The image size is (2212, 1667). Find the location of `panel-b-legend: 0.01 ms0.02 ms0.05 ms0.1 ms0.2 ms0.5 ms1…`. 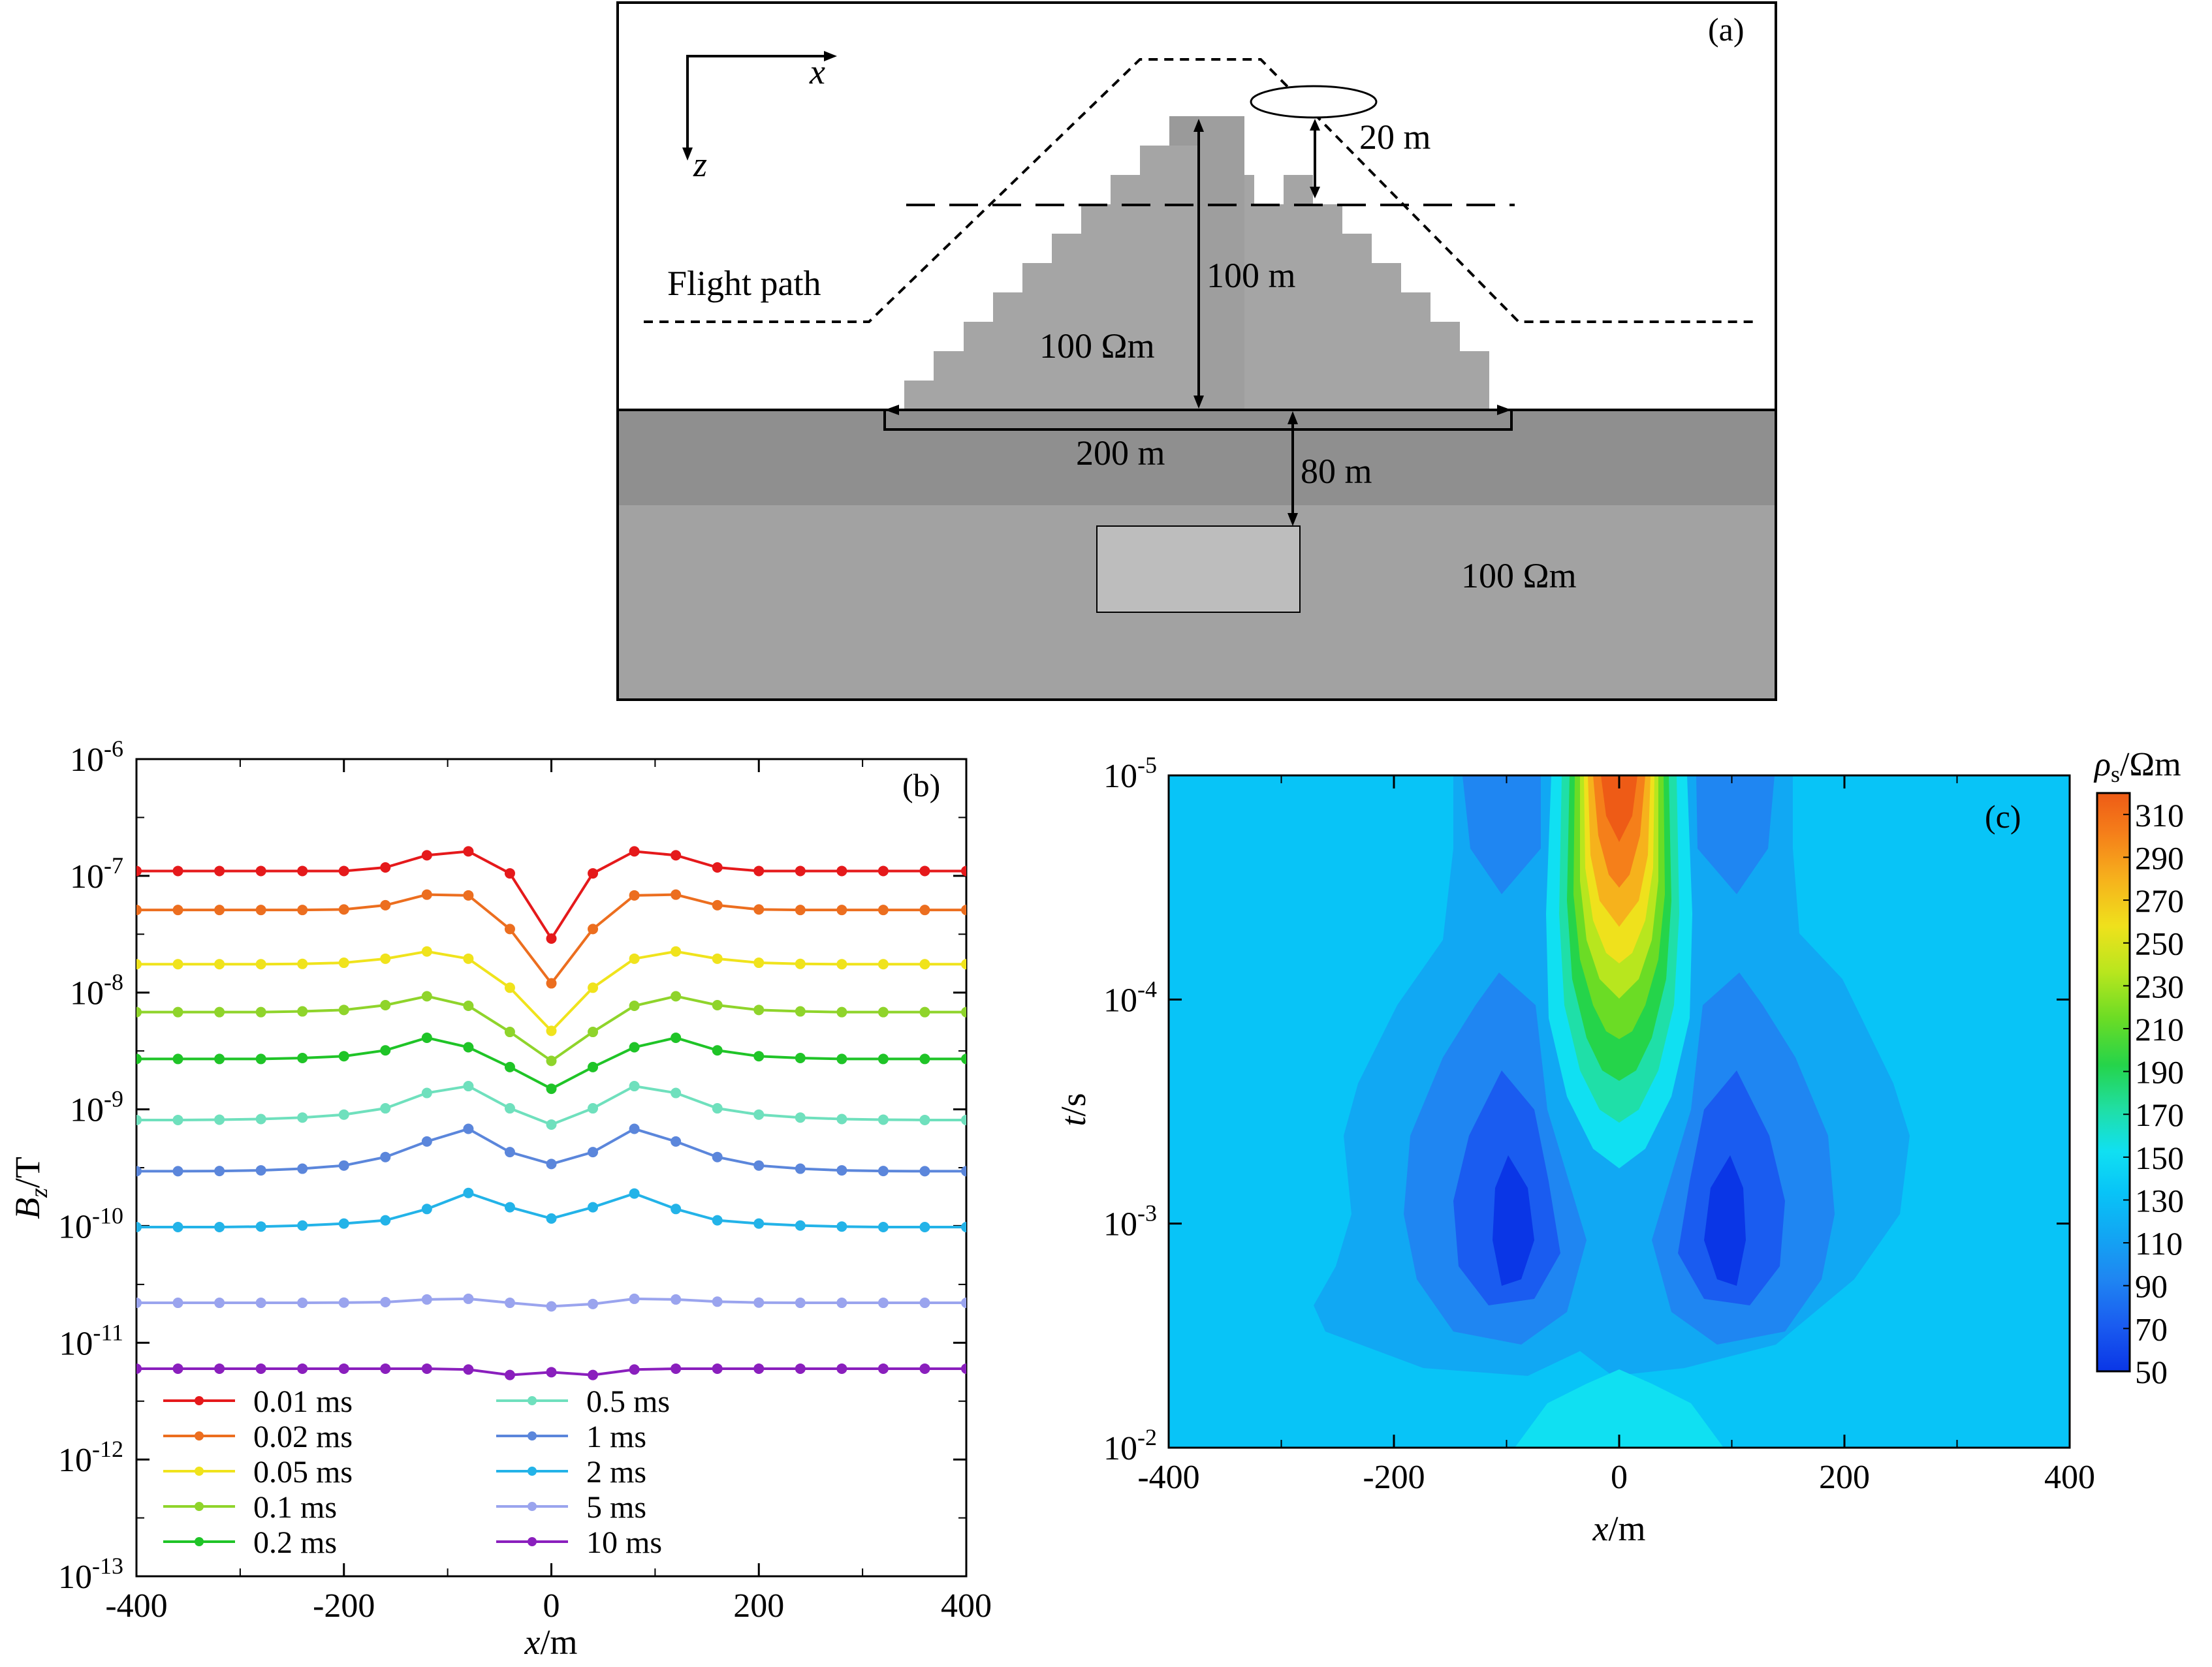

panel-b-legend: 0.01 ms0.02 ms0.05 ms0.1 ms0.2 ms0.5 ms1… is located at coordinates (417, 1472).